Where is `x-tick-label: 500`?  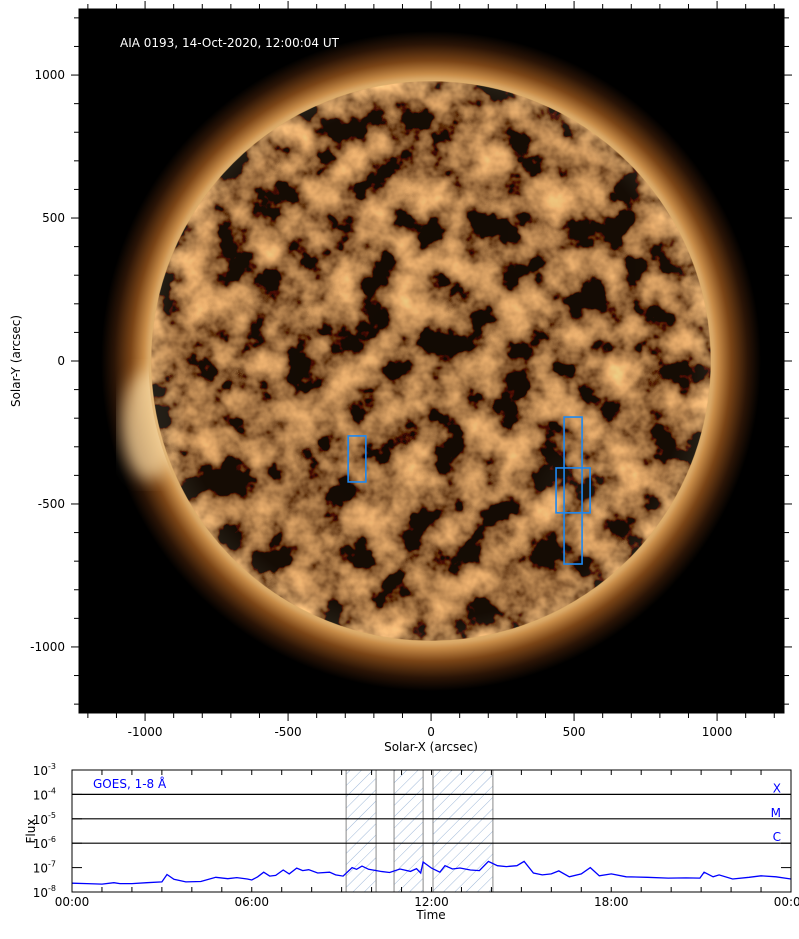
x-tick-label: 500 is located at coordinates (574, 732).